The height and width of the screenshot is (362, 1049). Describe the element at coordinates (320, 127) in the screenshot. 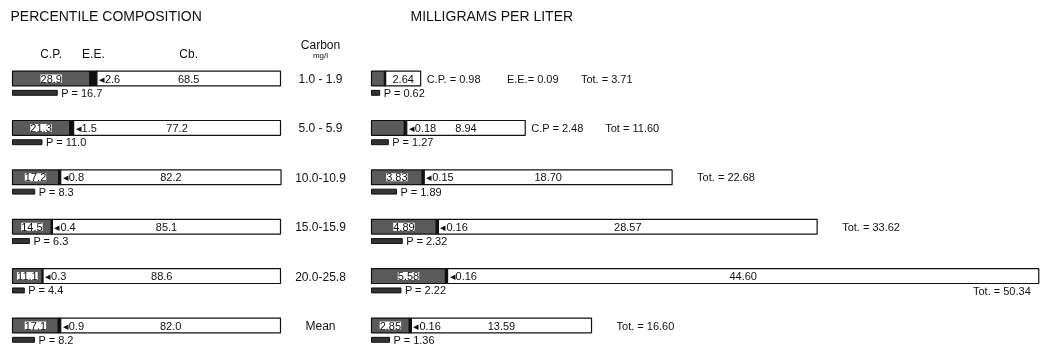

I see `y-tick-label: 5.0 - 5.9` at that location.